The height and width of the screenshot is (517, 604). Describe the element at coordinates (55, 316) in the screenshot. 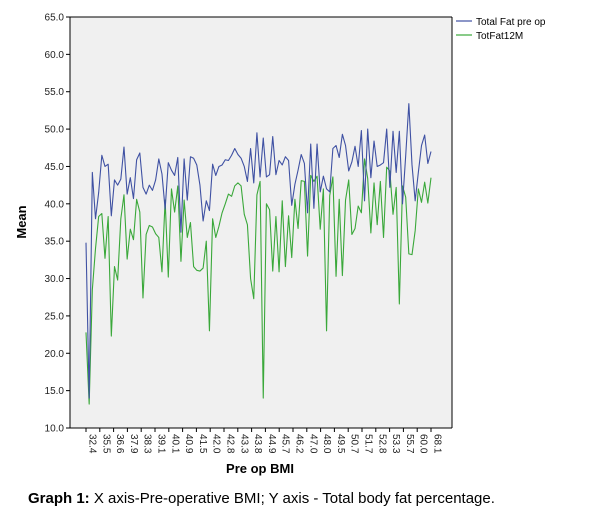

I see `y-tick-label: 25.0` at that location.